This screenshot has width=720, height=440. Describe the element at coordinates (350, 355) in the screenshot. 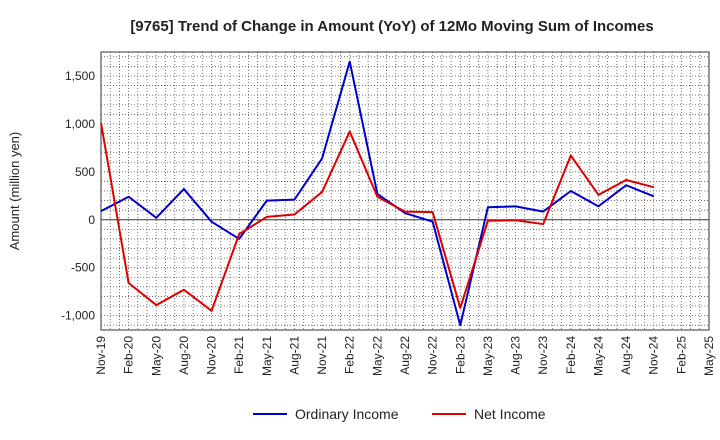

I see `x-tick-label: Feb-22` at that location.